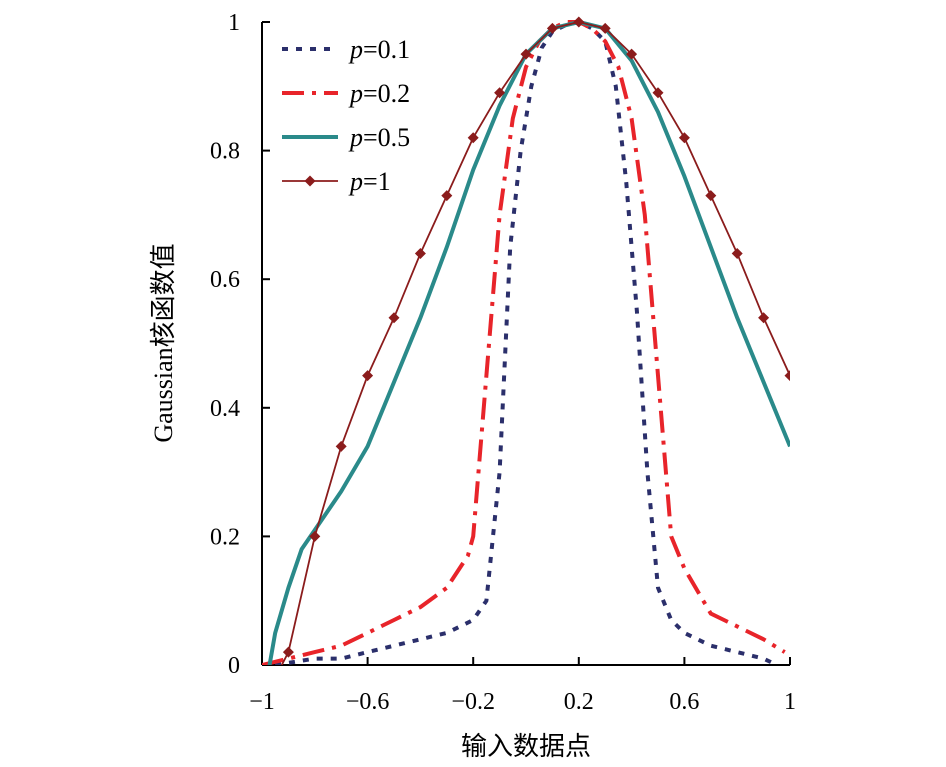 The width and height of the screenshot is (946, 767). What do you see at coordinates (368, 702) in the screenshot?
I see `x-tick-label: −0.6` at bounding box center [368, 702].